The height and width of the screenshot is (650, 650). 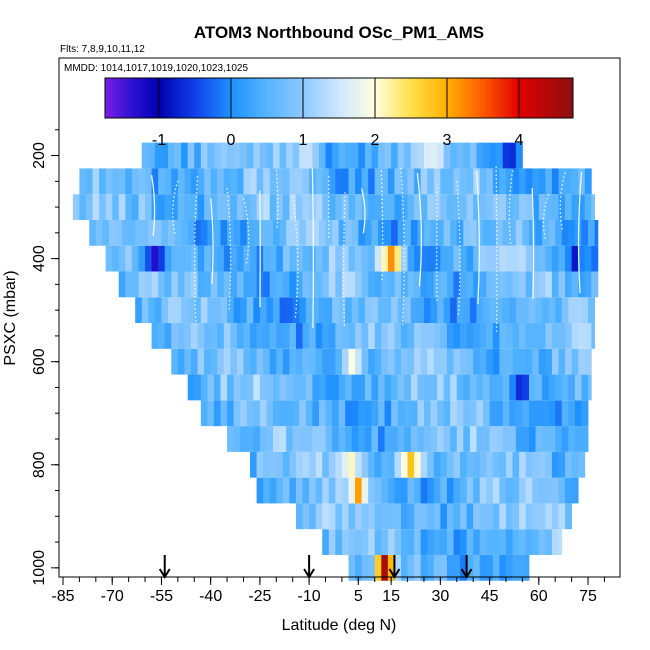 I want to click on x-axis-label: Latitude (deg N), so click(x=339, y=625).